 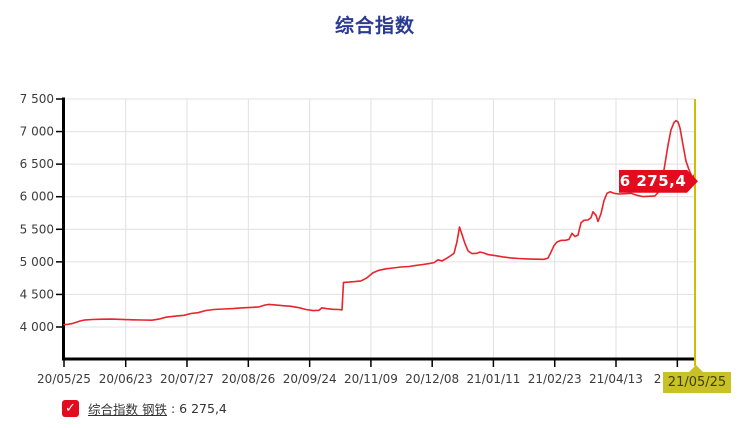 What do you see at coordinates (187, 379) in the screenshot?
I see `x-tick-label: 20/07/27` at bounding box center [187, 379].